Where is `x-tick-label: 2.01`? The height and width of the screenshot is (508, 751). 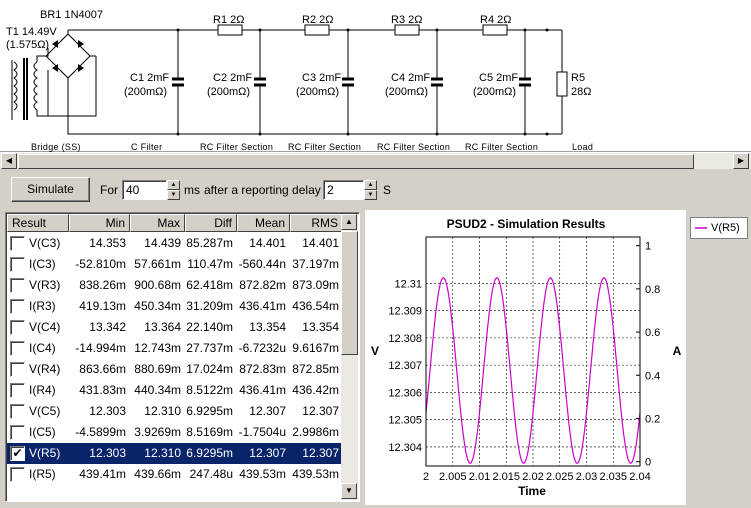 x-tick-label: 2.01 is located at coordinates (479, 477).